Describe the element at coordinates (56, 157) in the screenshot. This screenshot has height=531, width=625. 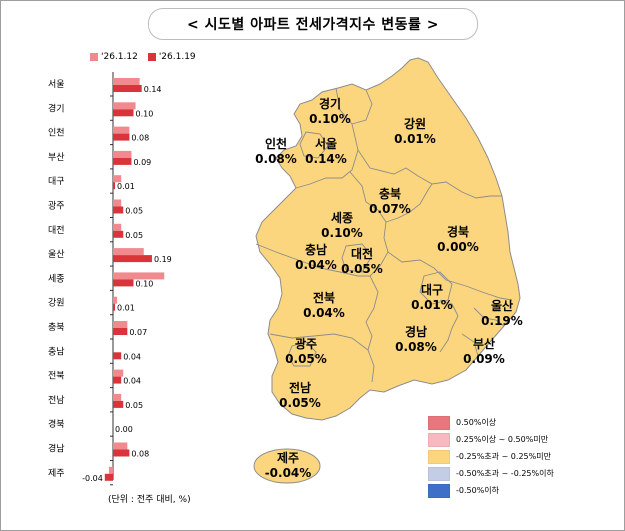
I see `category-label: 부산` at that location.